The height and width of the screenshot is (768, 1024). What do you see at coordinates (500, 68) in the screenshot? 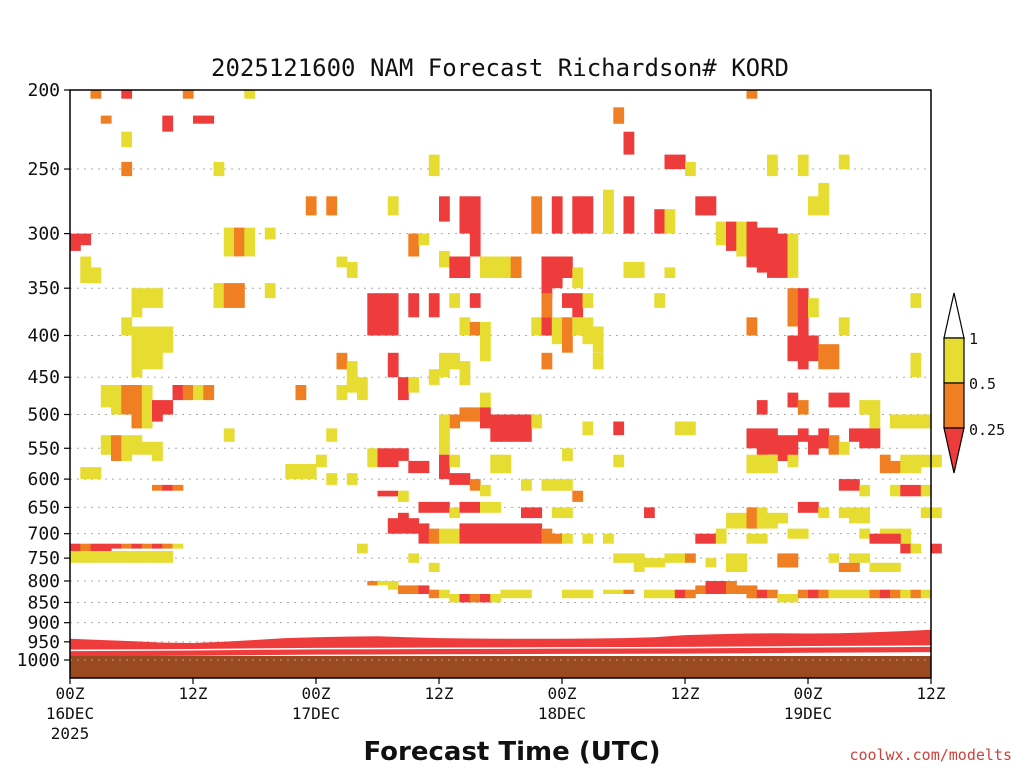
I see `chart-title: 2025121600 NAM Forecast Richardson# KORD` at bounding box center [500, 68].